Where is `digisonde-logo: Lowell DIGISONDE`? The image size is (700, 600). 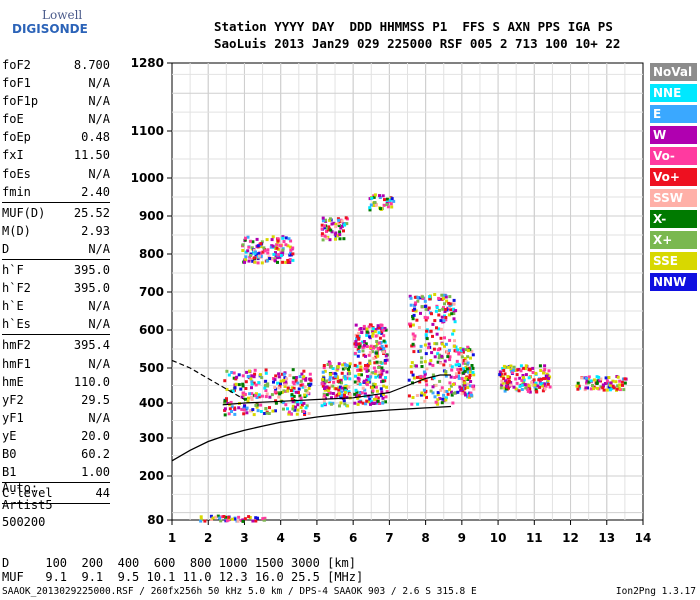
digisonde-logo: Lowell DIGISONDE is located at coordinates (46, 26).